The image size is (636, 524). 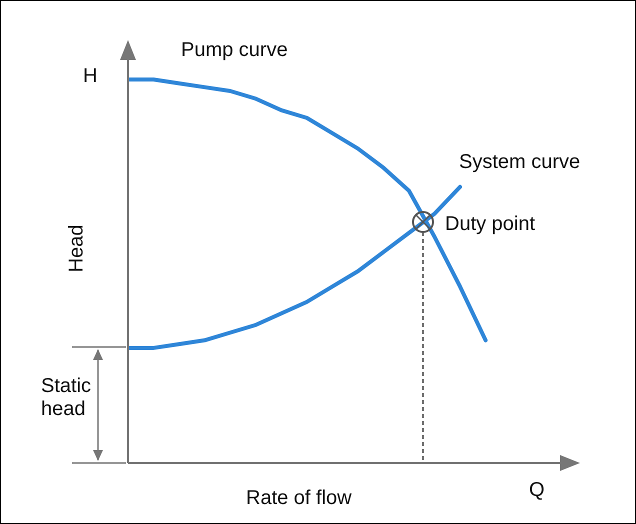 I want to click on x-axis-title: Rate of flow, so click(x=299, y=498).